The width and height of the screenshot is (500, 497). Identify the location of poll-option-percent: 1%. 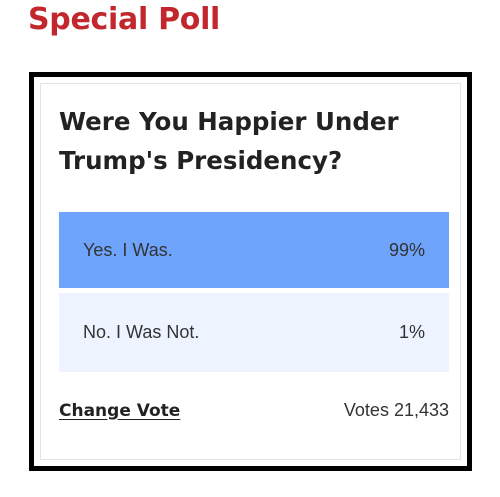
(411, 332).